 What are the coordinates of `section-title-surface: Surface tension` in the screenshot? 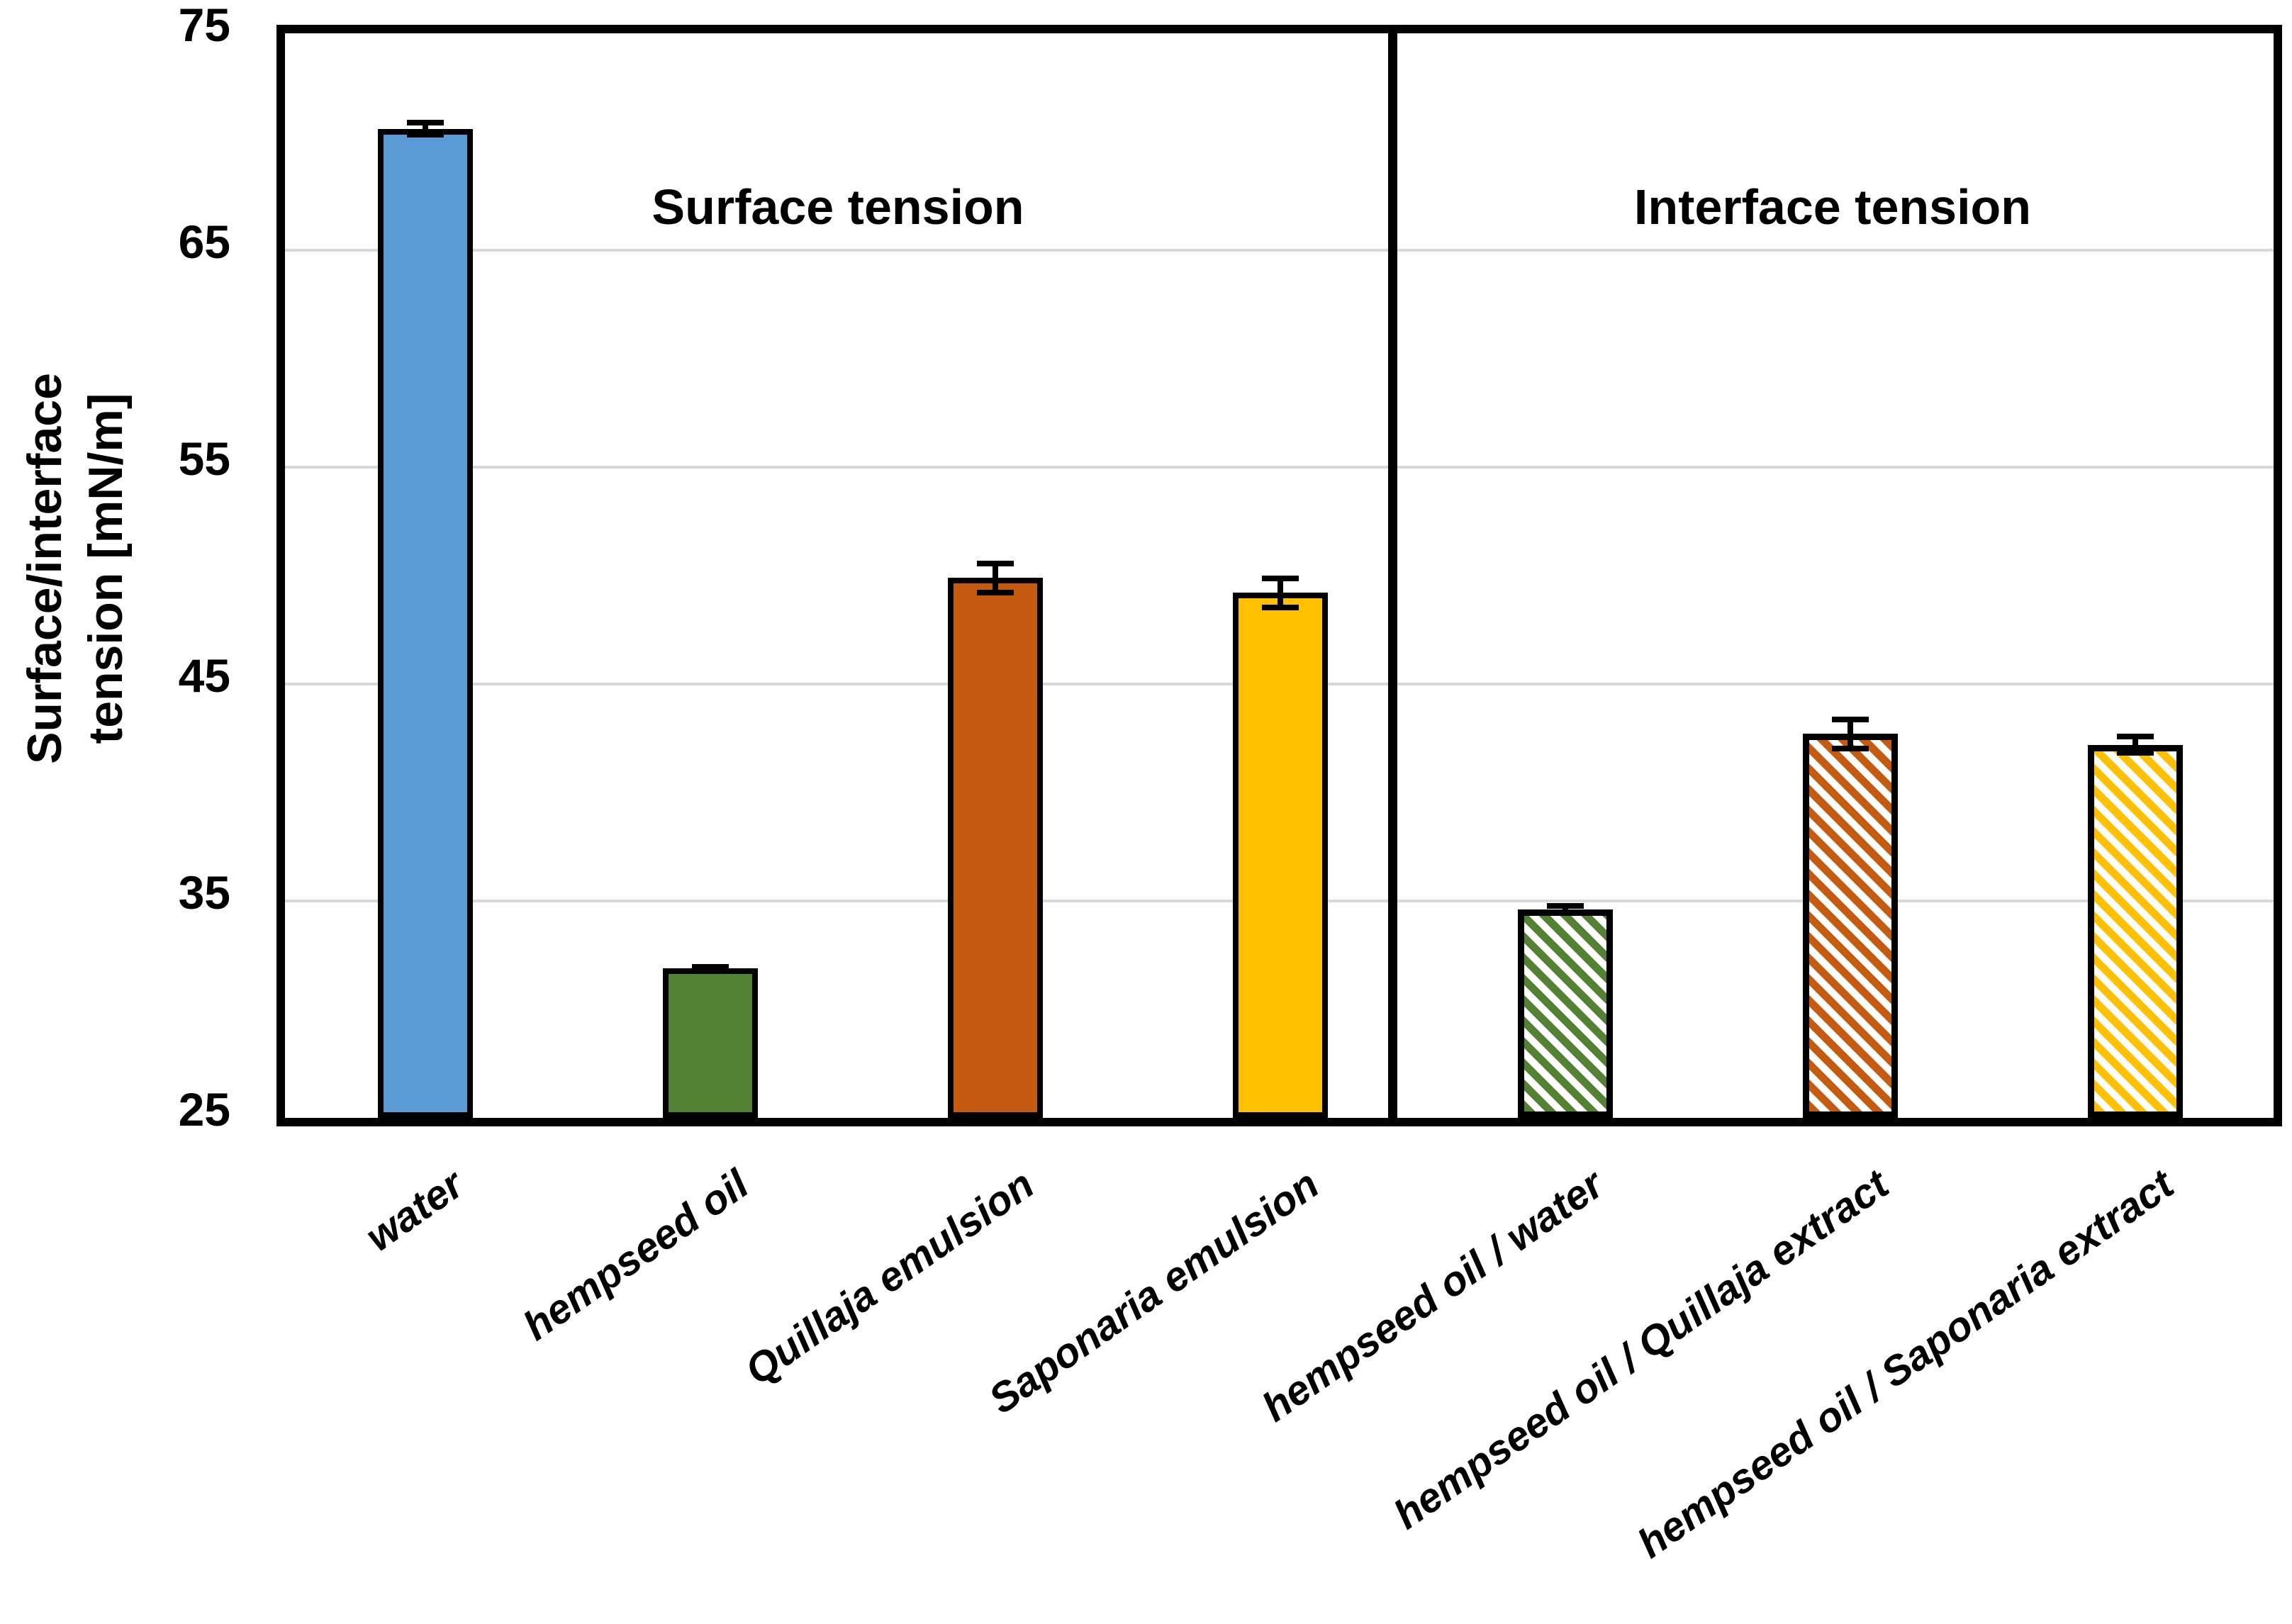 It's located at (838, 207).